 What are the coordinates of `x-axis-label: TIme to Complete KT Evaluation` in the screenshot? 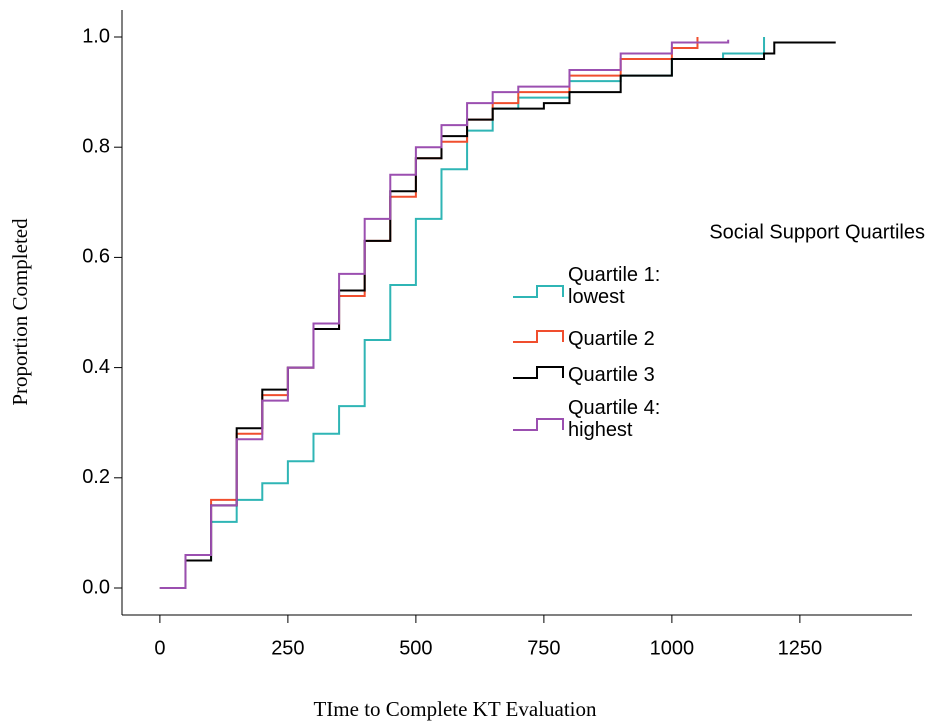 It's located at (455, 709).